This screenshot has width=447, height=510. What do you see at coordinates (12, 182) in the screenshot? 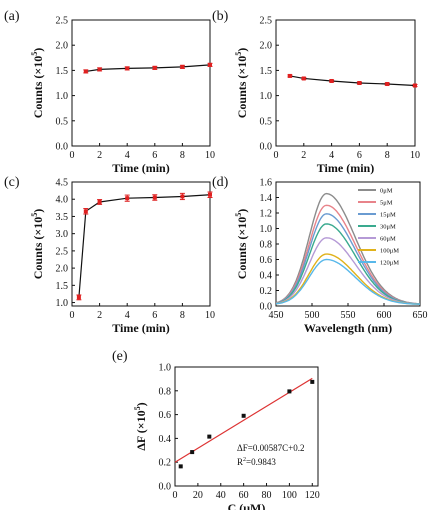
I see `panel-label: (c)` at bounding box center [12, 182].